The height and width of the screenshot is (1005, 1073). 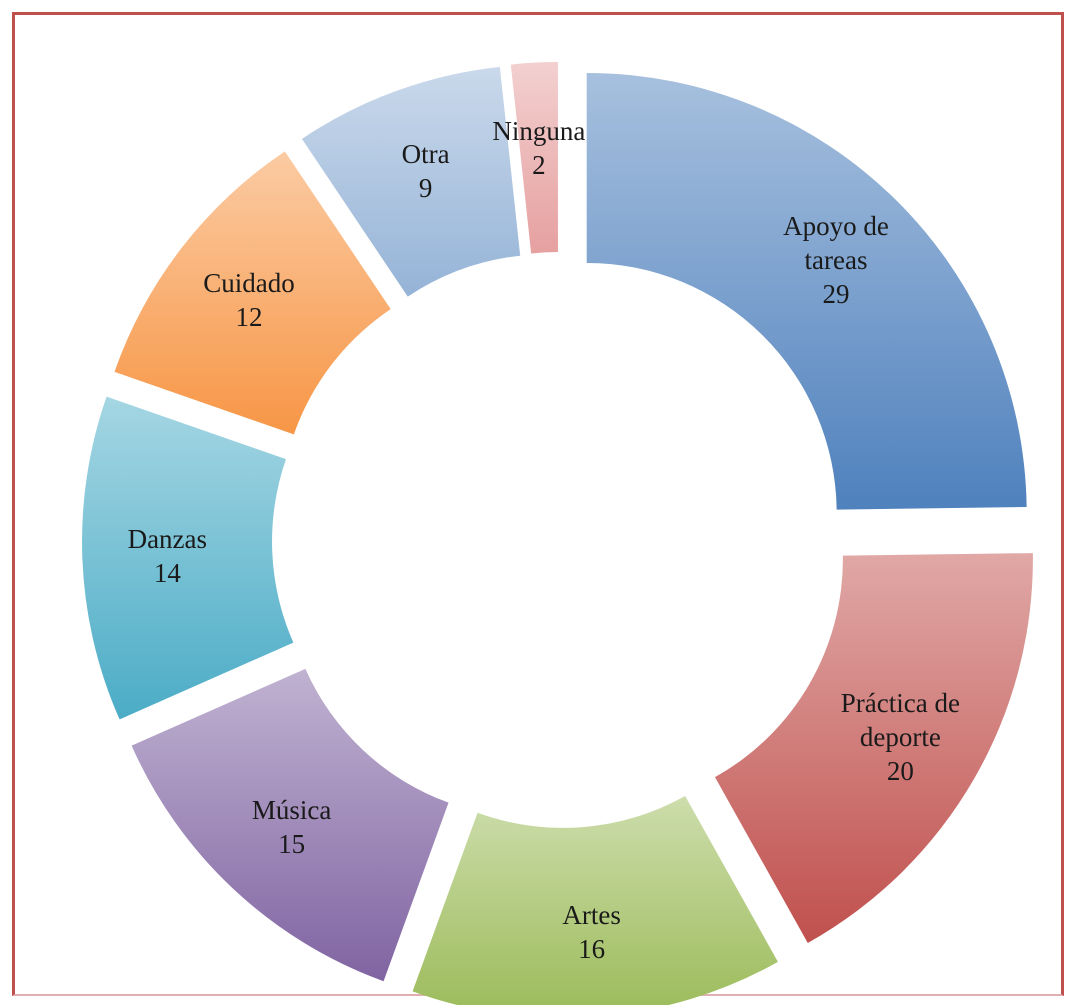 What do you see at coordinates (426, 171) in the screenshot?
I see `slice-label: Otra 9` at bounding box center [426, 171].